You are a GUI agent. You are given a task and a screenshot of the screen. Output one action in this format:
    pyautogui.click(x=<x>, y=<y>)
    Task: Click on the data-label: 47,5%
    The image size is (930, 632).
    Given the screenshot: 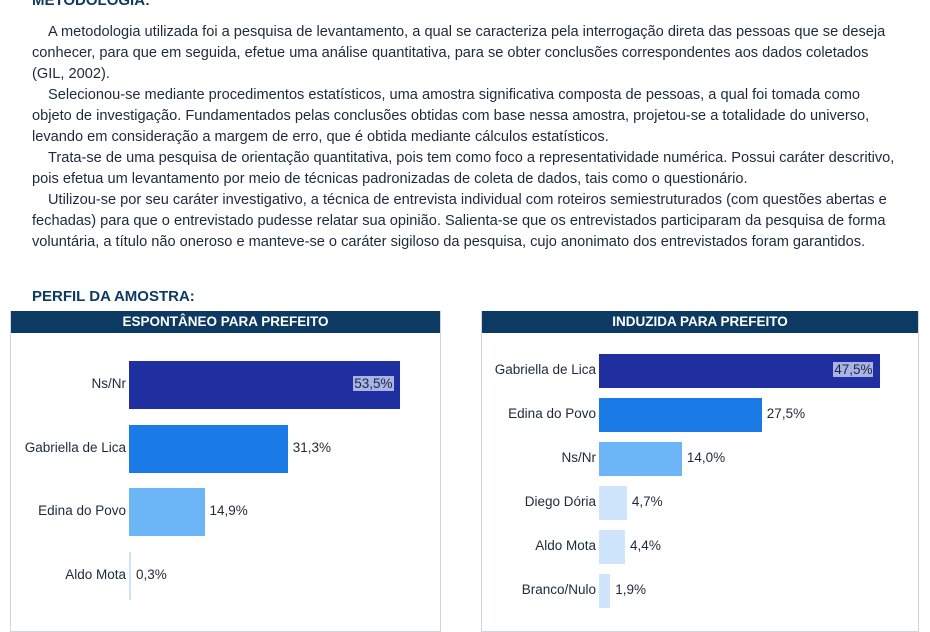 What is the action you would take?
    pyautogui.click(x=853, y=369)
    